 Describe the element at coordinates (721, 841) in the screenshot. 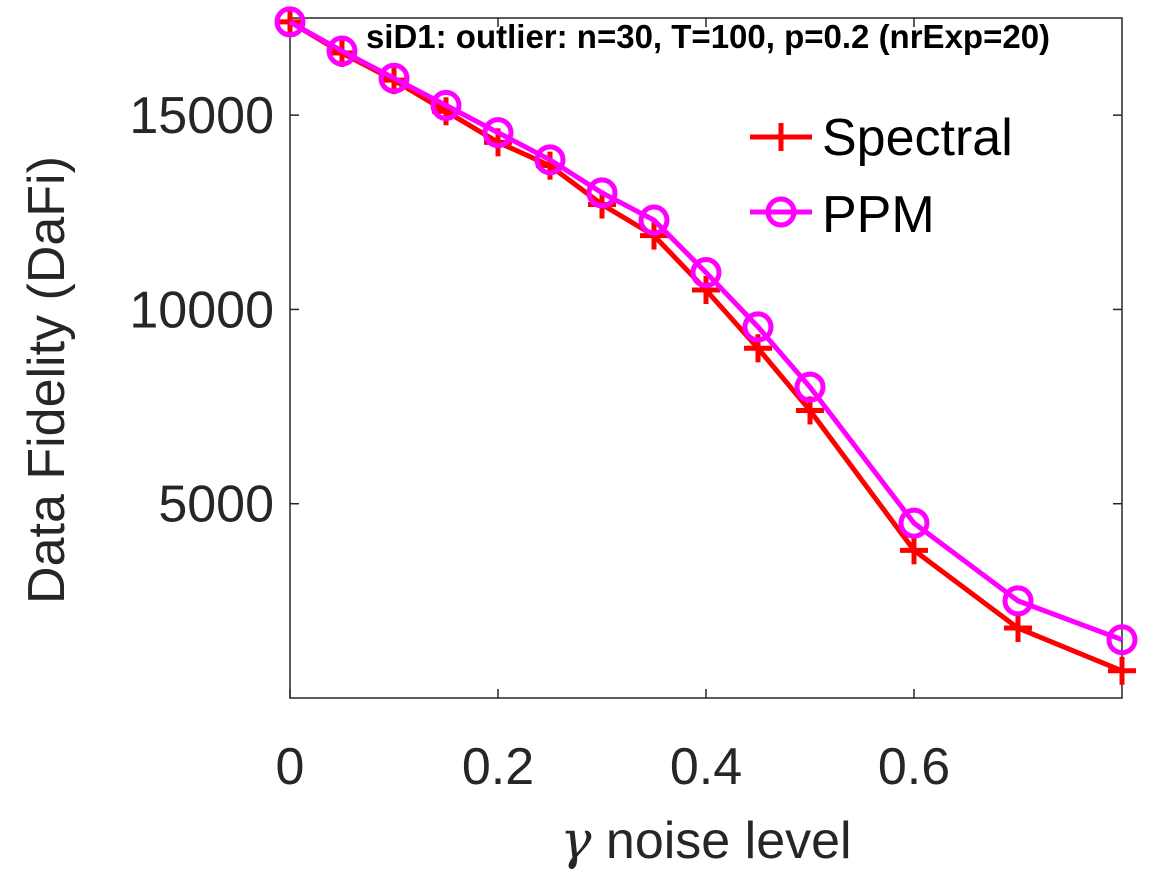

I see `x-axis-label-text: noise level` at that location.